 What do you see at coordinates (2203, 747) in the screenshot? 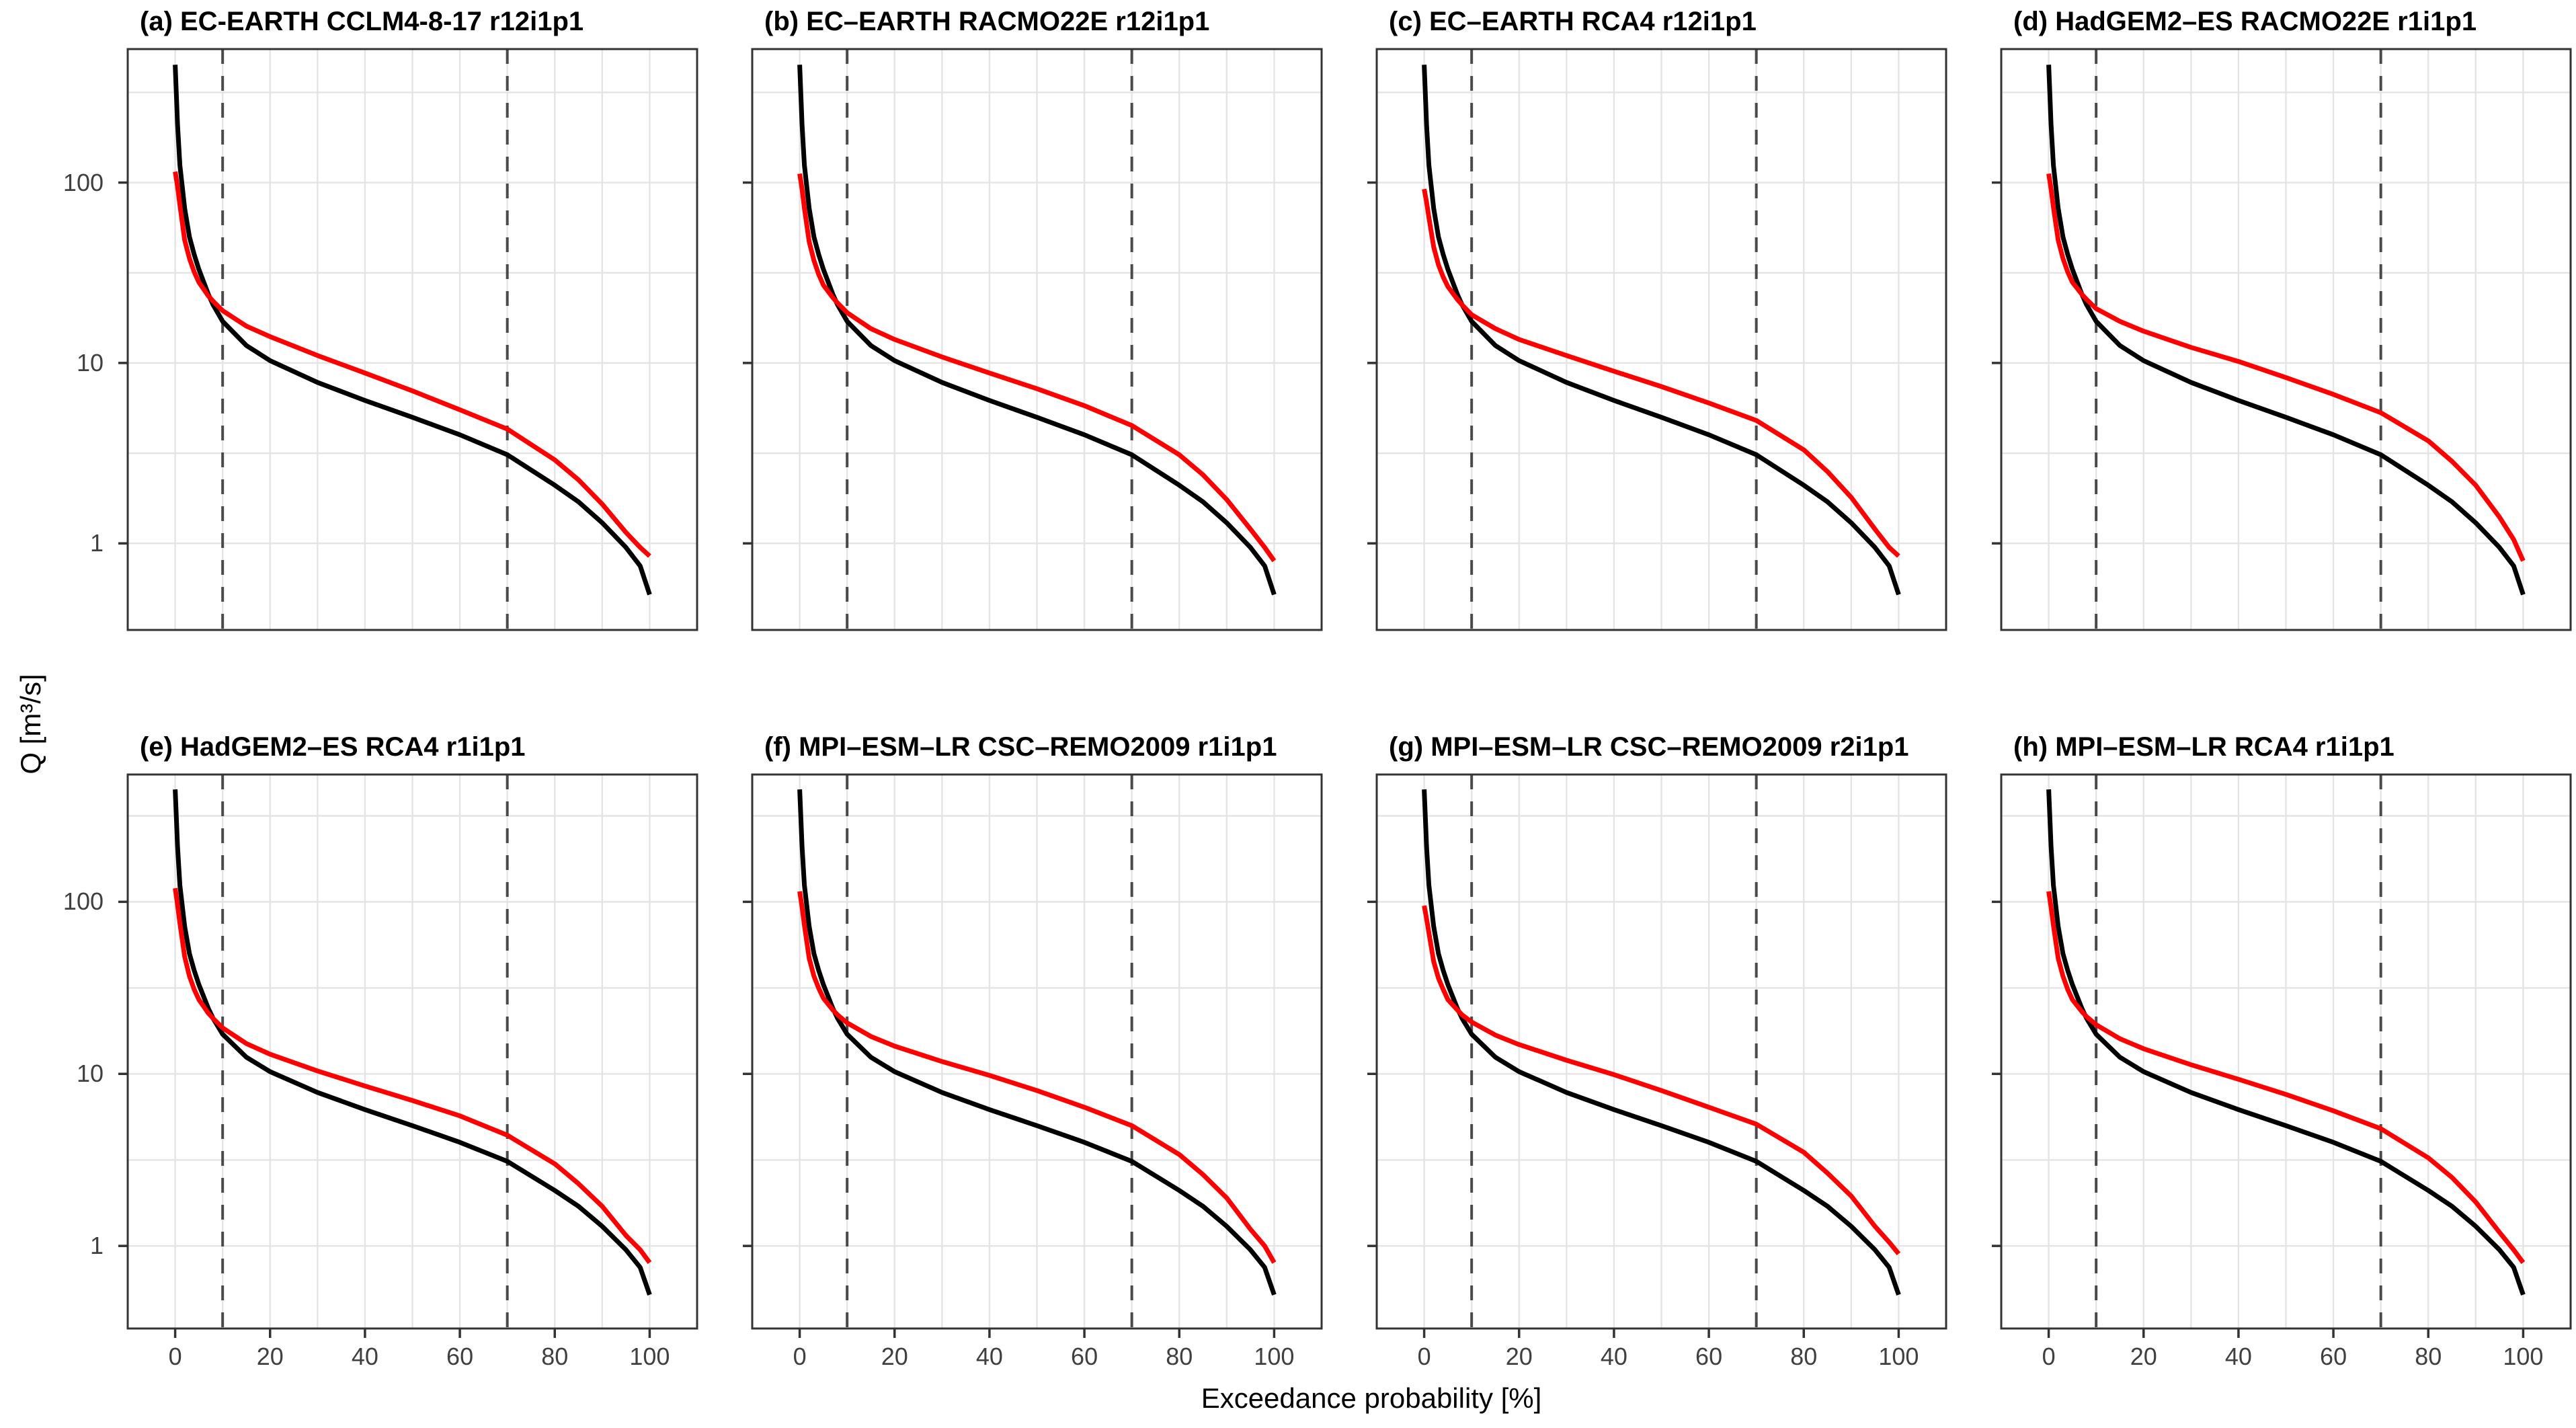
I see `panel-title-h: (h) MPI–ESM–LR RCA4 r1i1p1` at bounding box center [2203, 747].